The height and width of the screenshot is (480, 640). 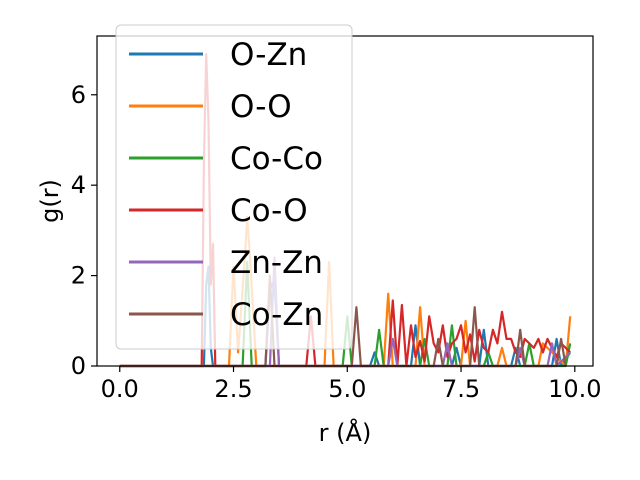 I want to click on legend-label: Co-Co, so click(x=276, y=159).